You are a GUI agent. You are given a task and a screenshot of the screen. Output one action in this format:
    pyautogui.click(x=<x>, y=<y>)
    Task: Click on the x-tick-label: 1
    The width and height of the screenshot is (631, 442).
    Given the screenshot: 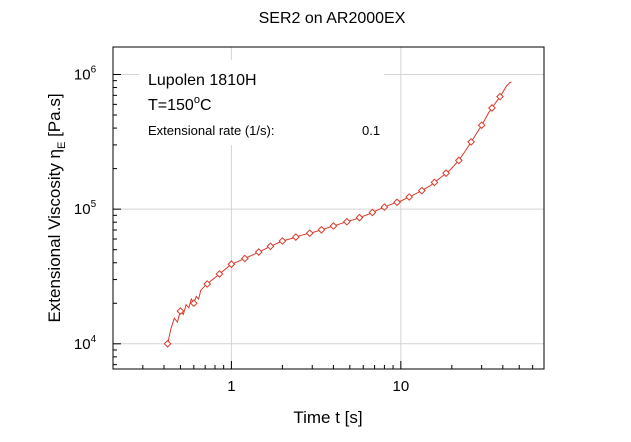 What is the action you would take?
    pyautogui.click(x=231, y=386)
    